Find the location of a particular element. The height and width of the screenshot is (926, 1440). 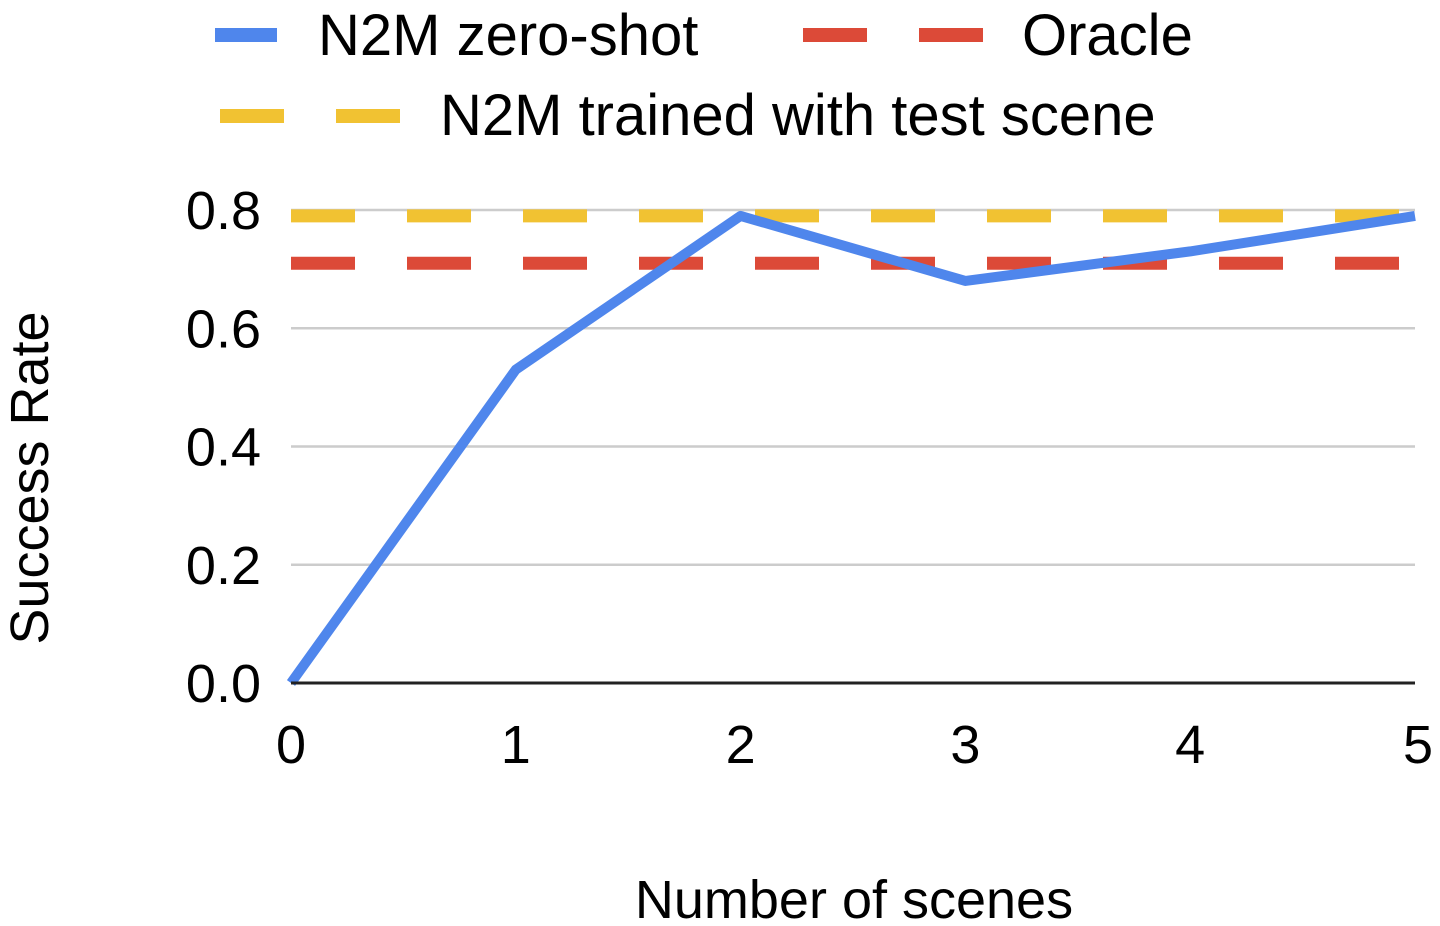

legend-label-n2m-zero-shot: N2M zero-shot is located at coordinates (508, 35).